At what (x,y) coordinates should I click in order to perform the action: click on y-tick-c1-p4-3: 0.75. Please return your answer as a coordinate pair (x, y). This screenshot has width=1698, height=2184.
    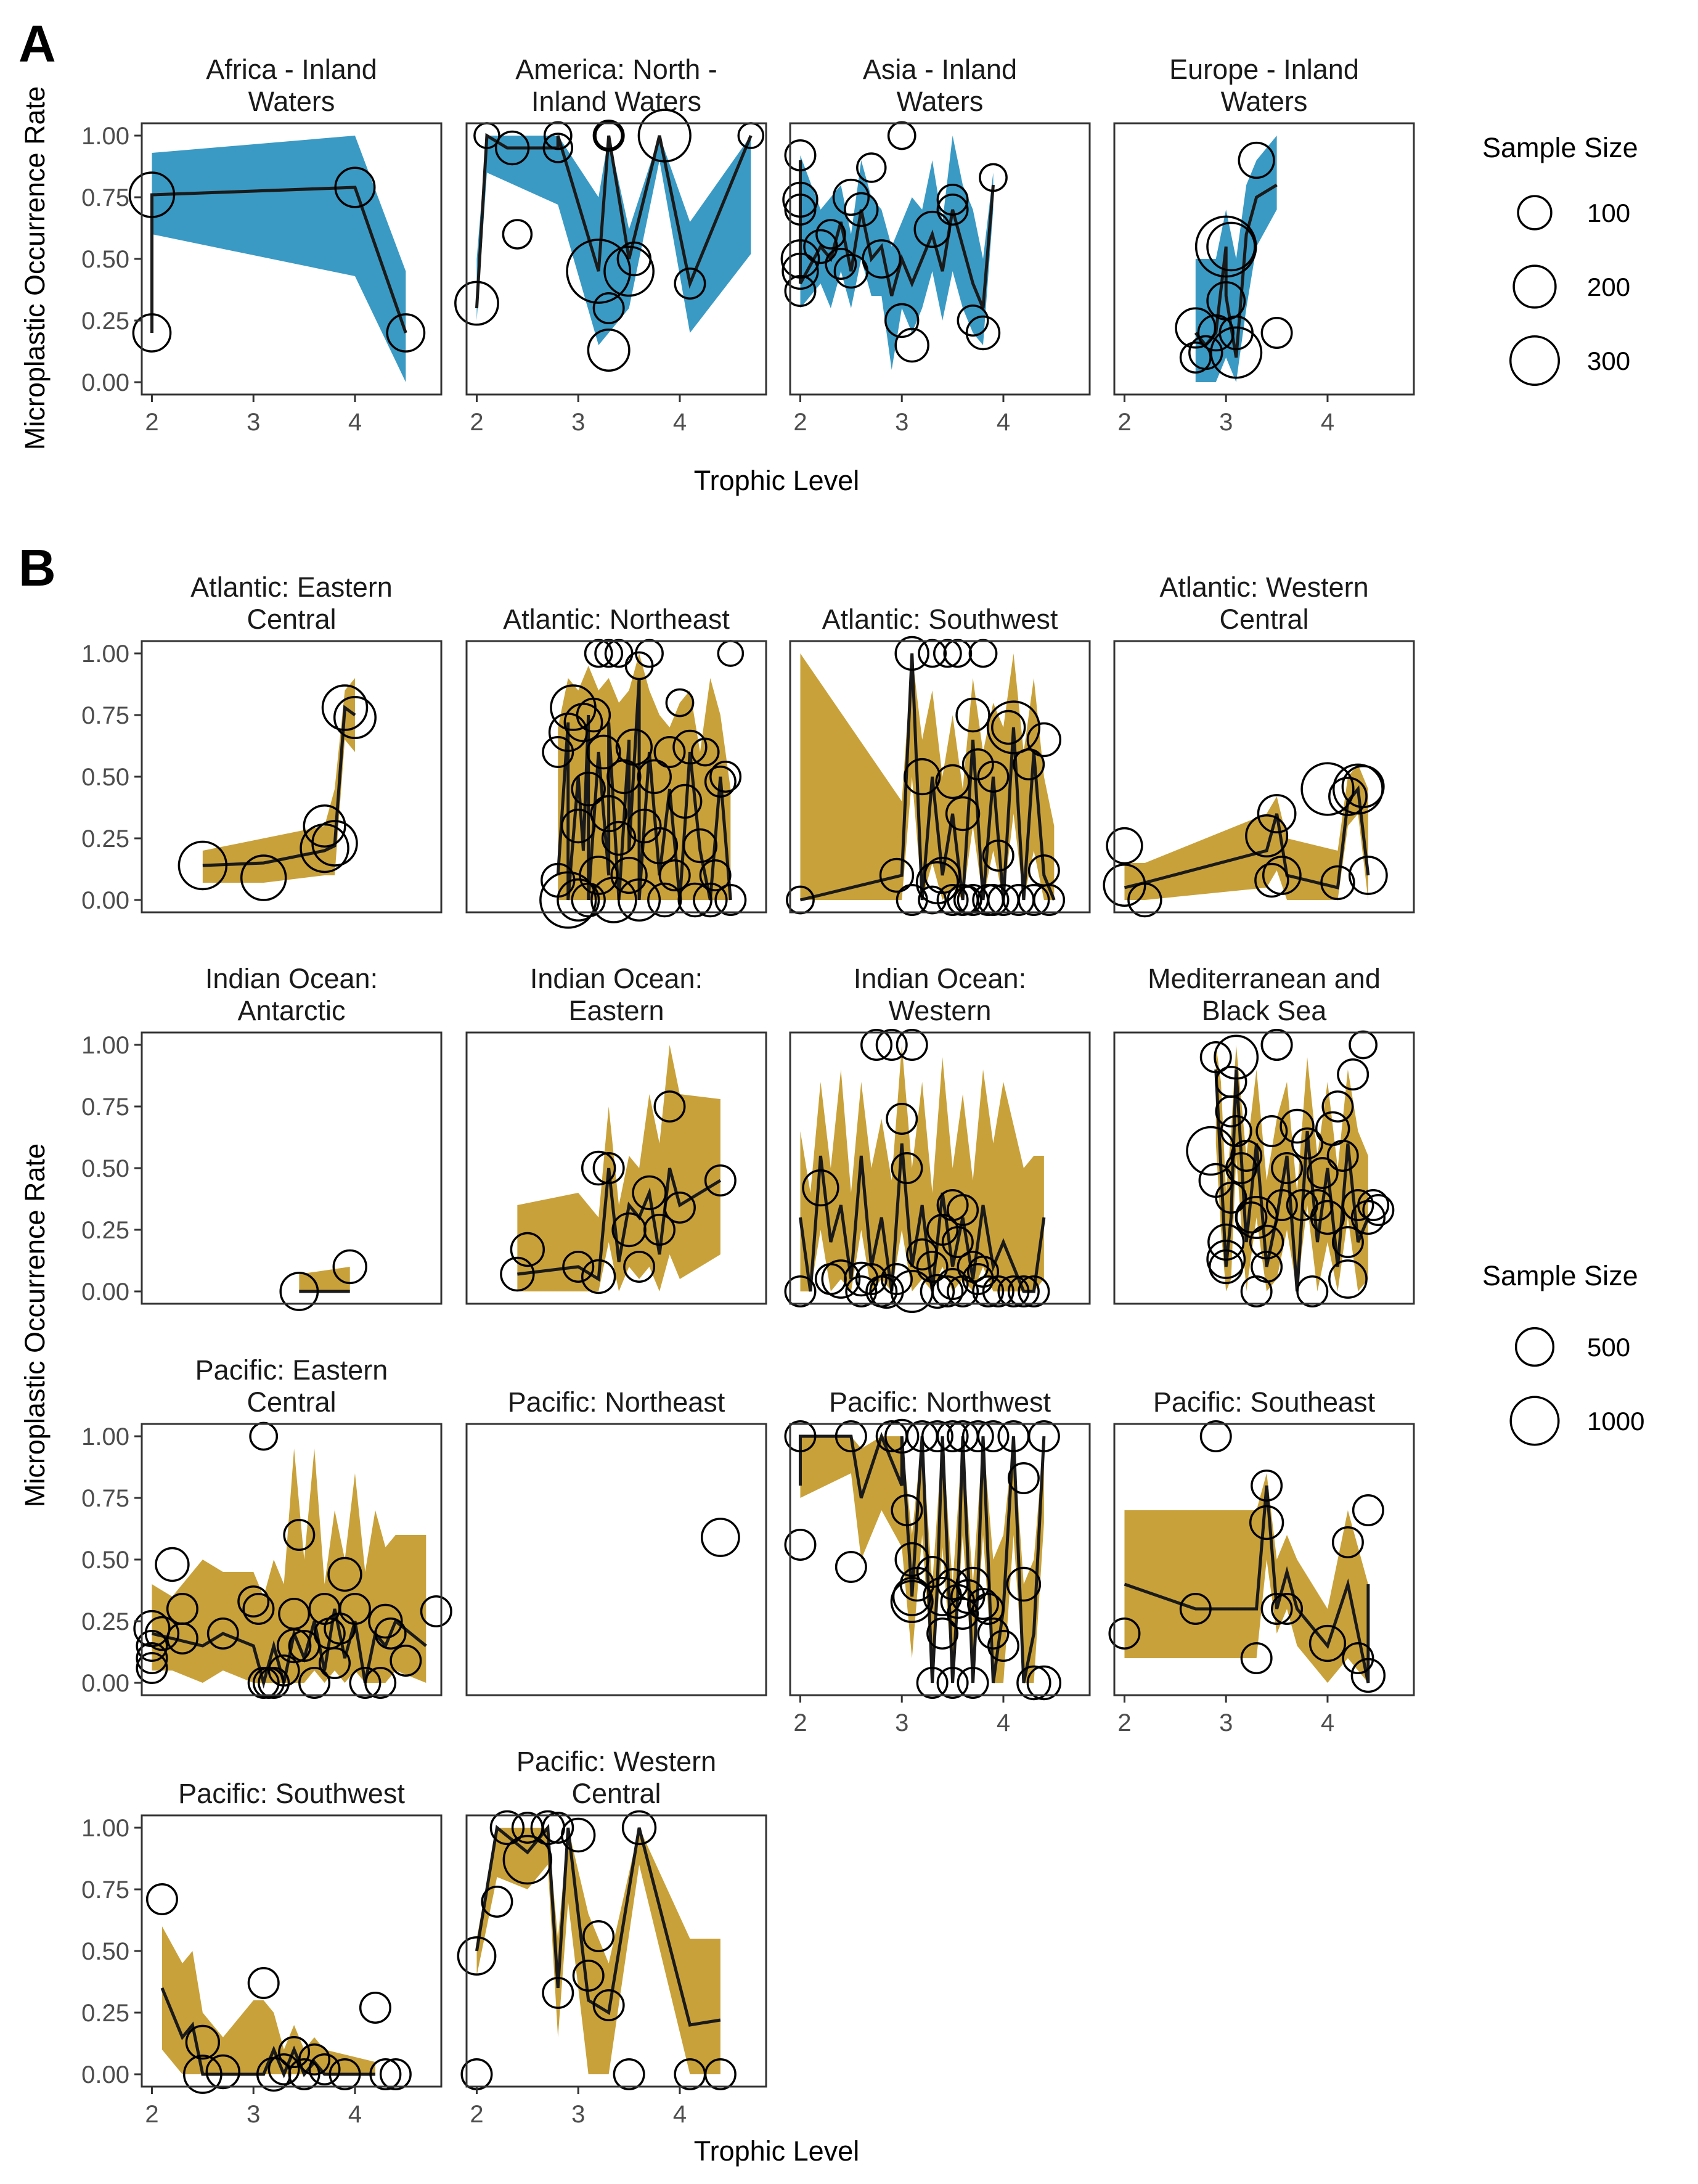
    Looking at the image, I should click on (105, 1107).